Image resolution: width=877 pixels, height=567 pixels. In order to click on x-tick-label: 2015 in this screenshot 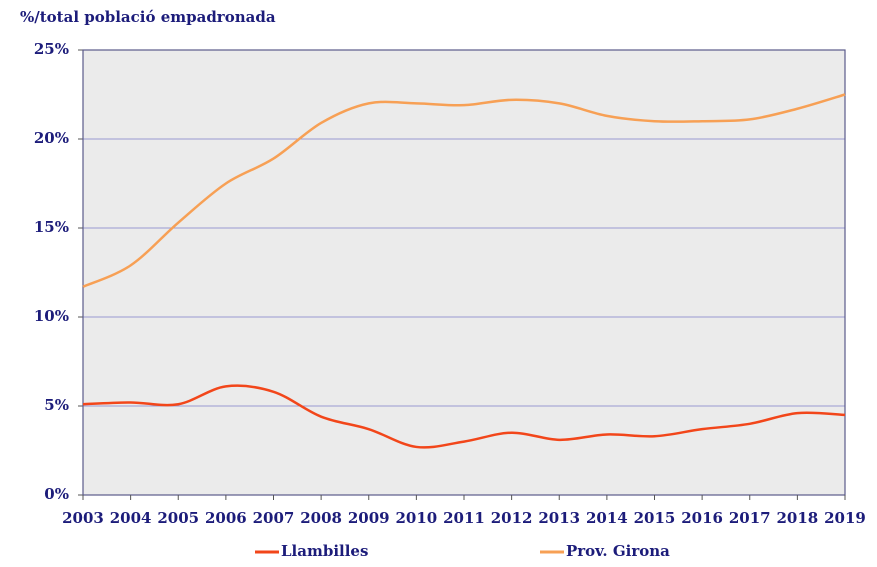, I will do `click(655, 518)`.